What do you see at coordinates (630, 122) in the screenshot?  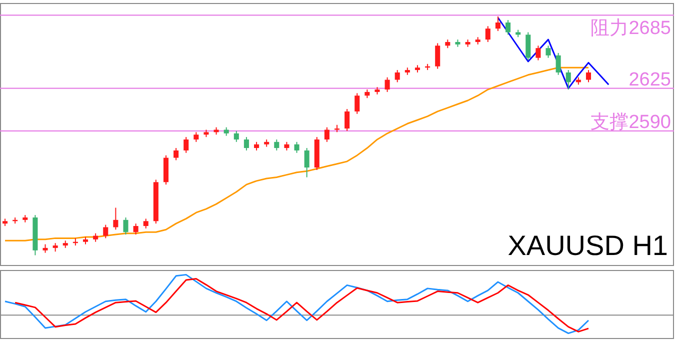 I see `ref-line-label: 支撑2590` at bounding box center [630, 122].